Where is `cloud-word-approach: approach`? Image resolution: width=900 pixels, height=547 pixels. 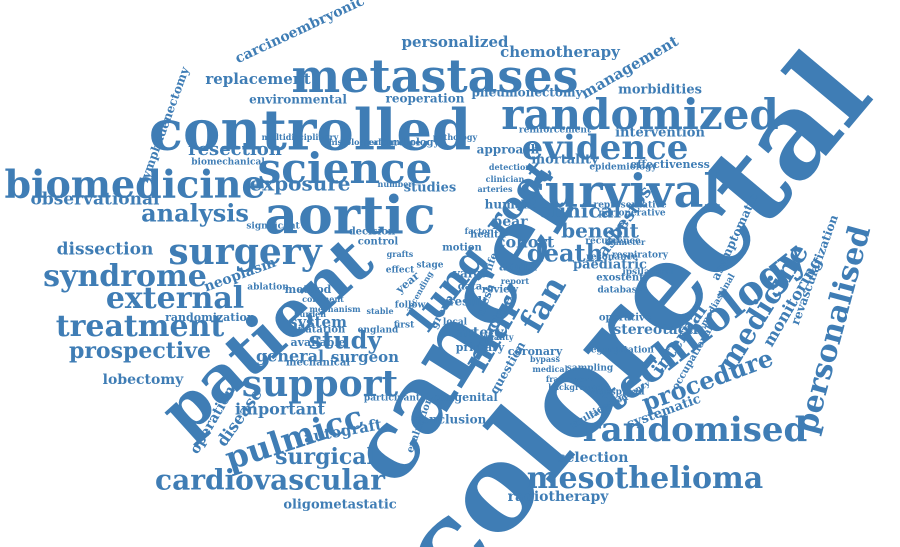
cloud-word-approach: approach is located at coordinates (508, 150).